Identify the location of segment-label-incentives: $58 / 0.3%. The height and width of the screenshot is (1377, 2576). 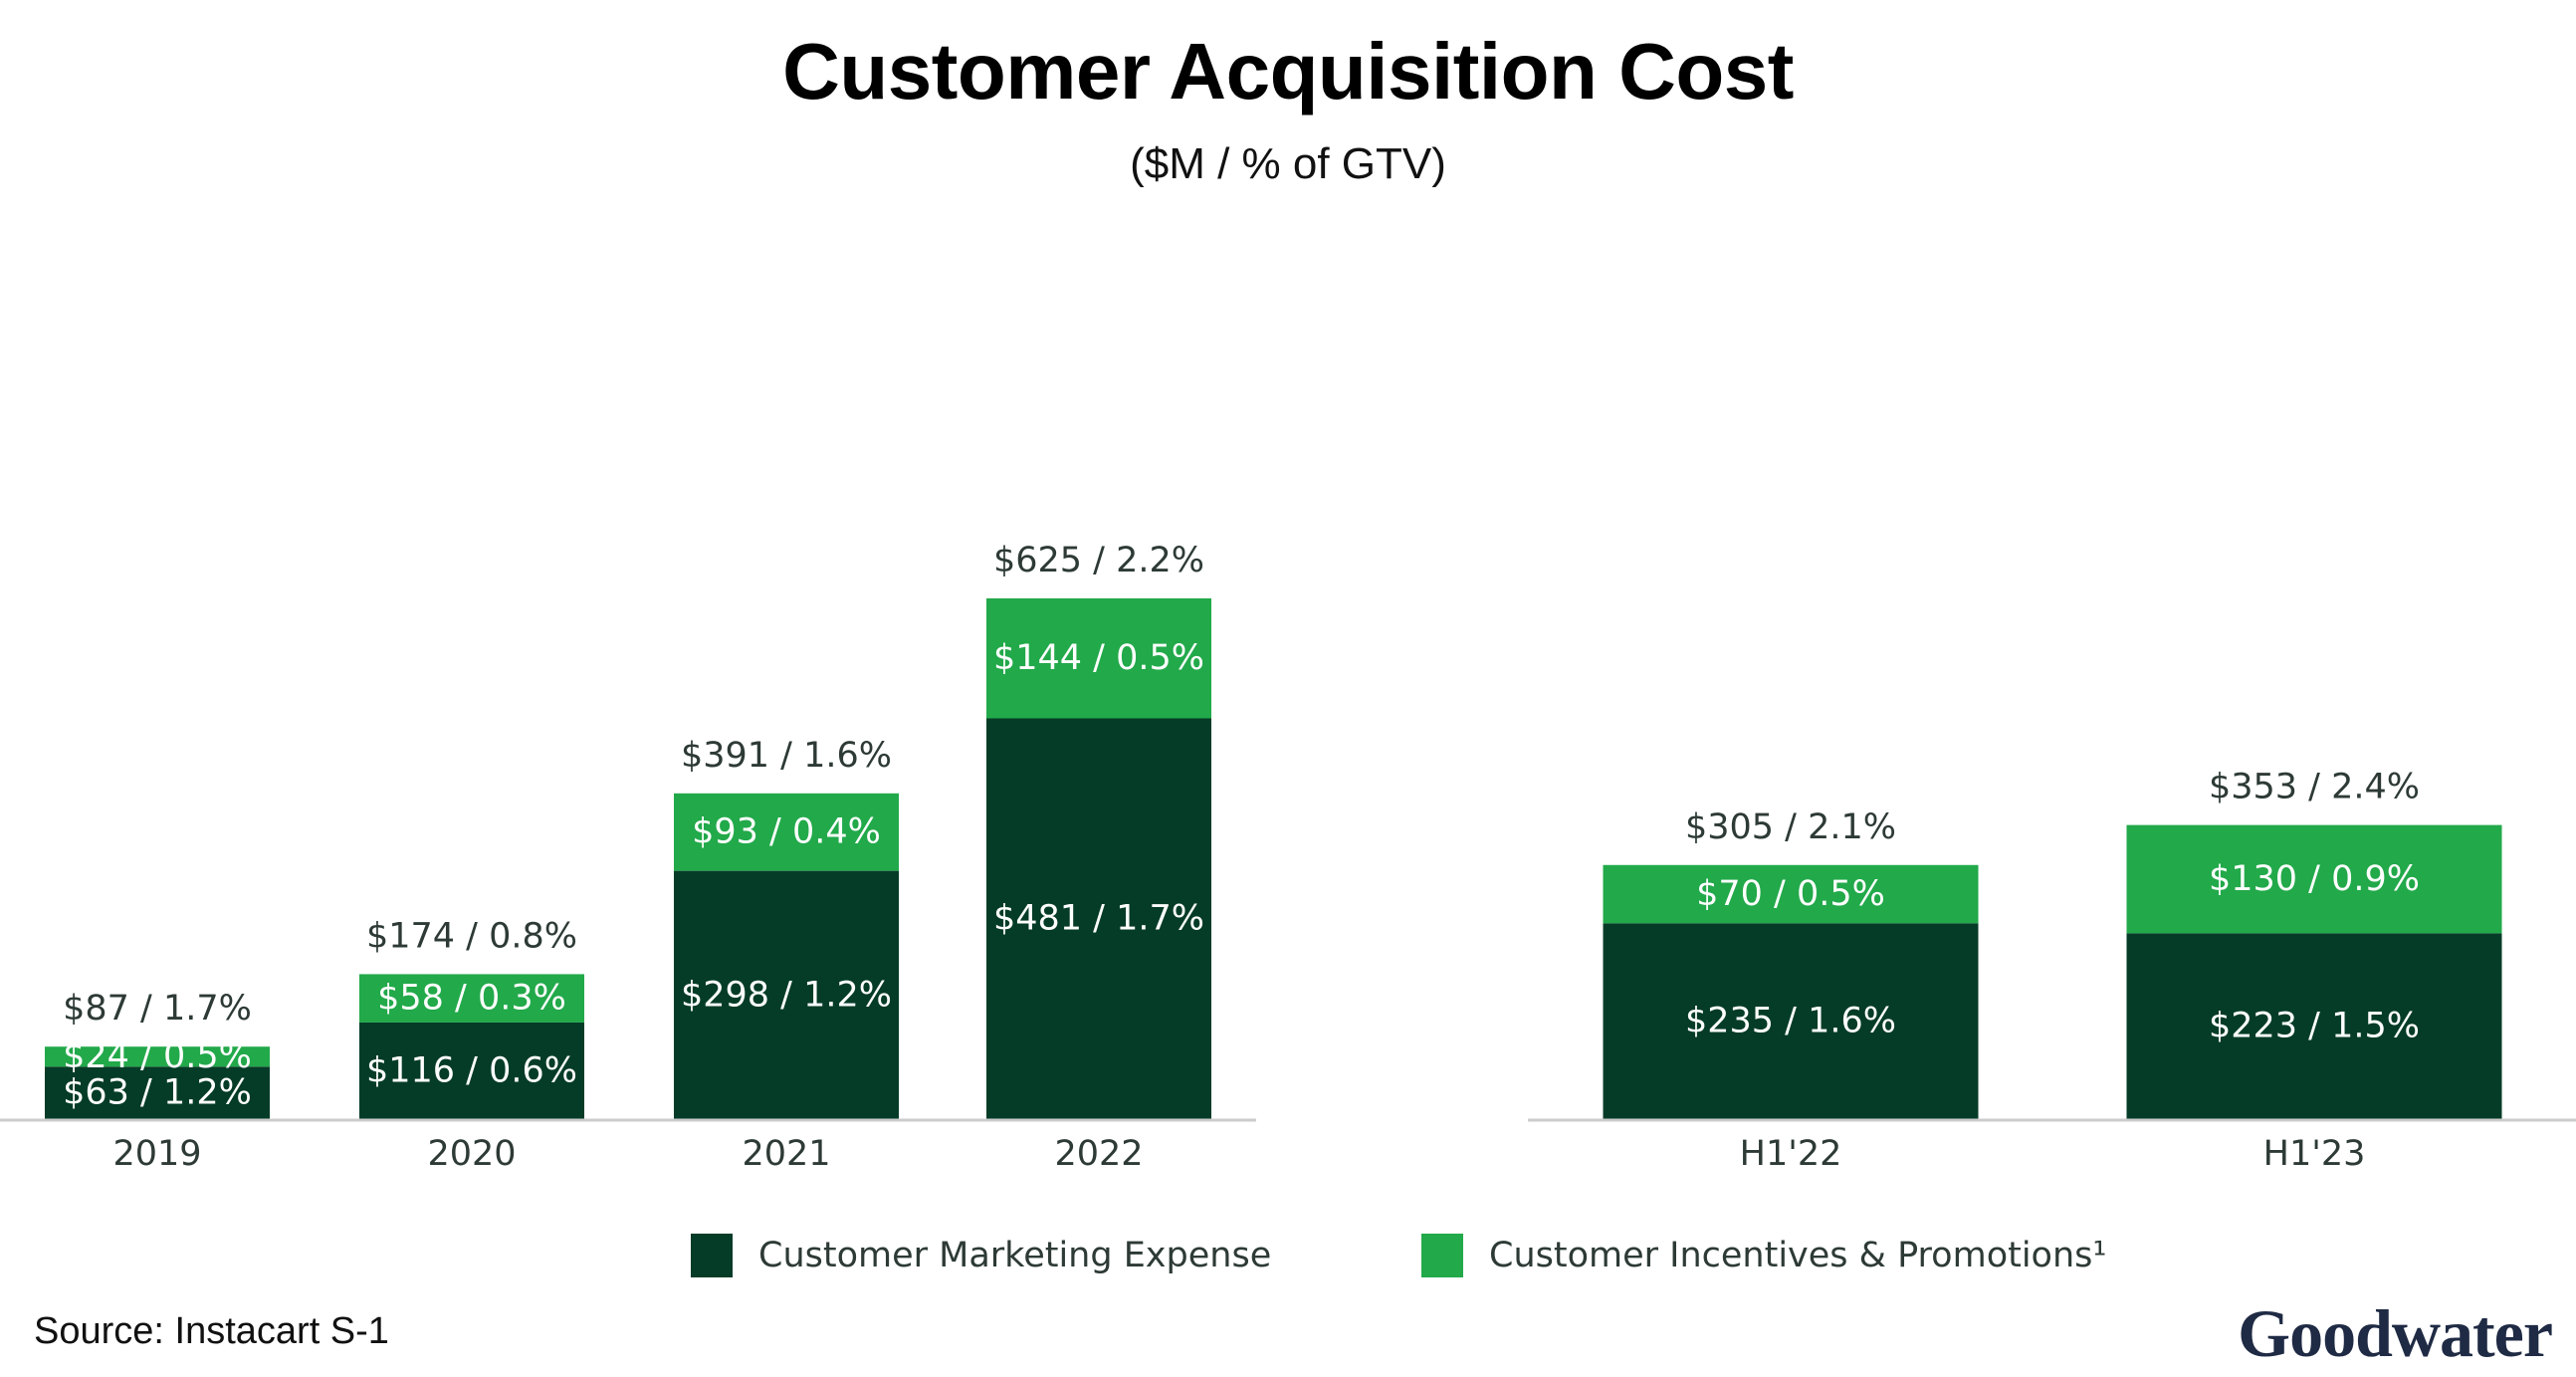
(471, 999).